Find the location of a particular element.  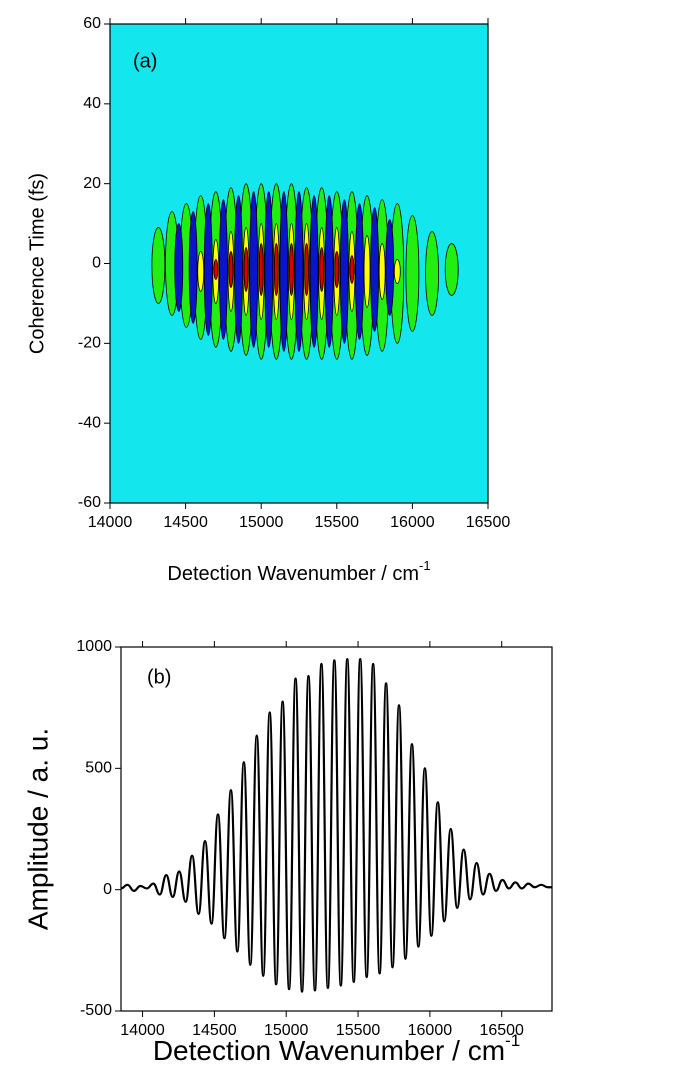

y-tick-label: 500 is located at coordinates (98, 768).